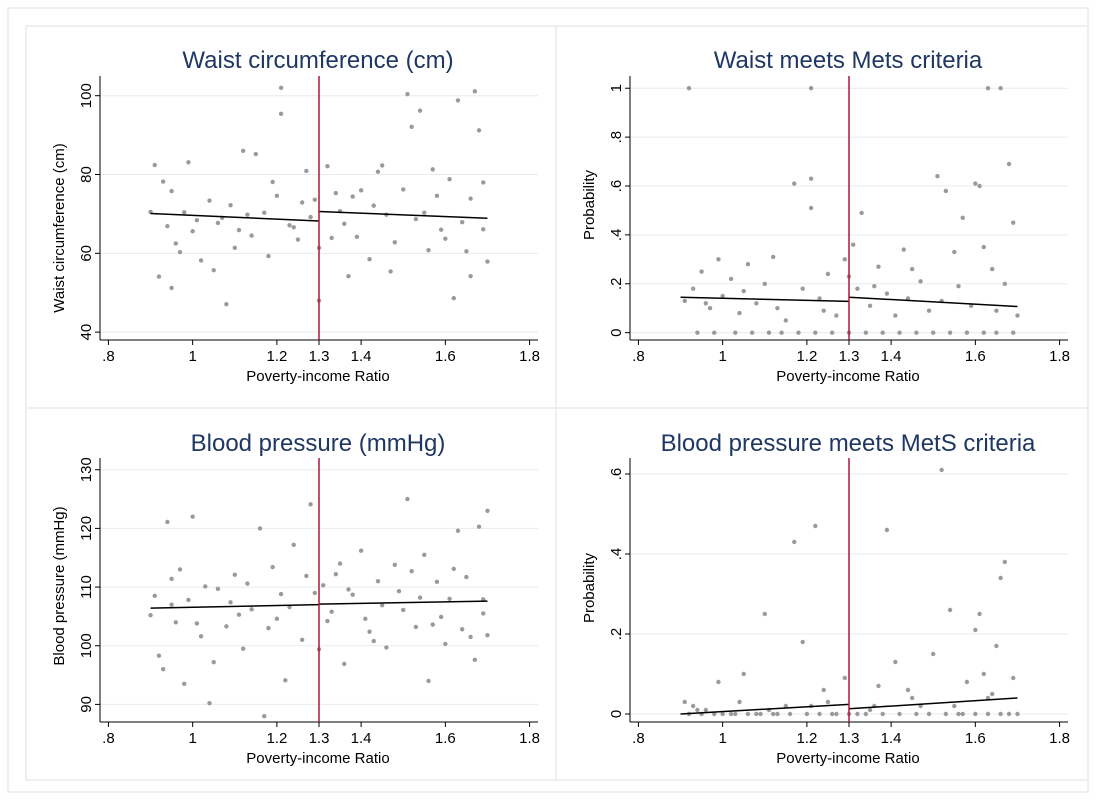  Describe the element at coordinates (847, 758) in the screenshot. I see `x-axis-label: Poverty-income Ratio` at that location.